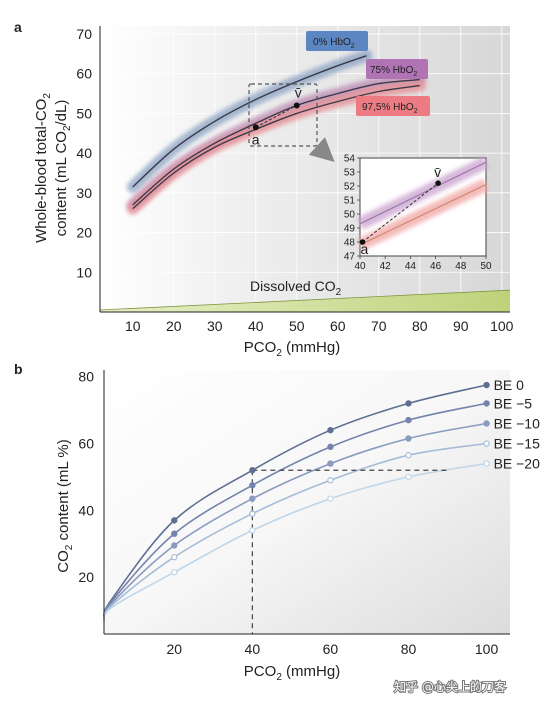 This screenshot has width=544, height=708. I want to click on panel-b-label: b, so click(18, 369).